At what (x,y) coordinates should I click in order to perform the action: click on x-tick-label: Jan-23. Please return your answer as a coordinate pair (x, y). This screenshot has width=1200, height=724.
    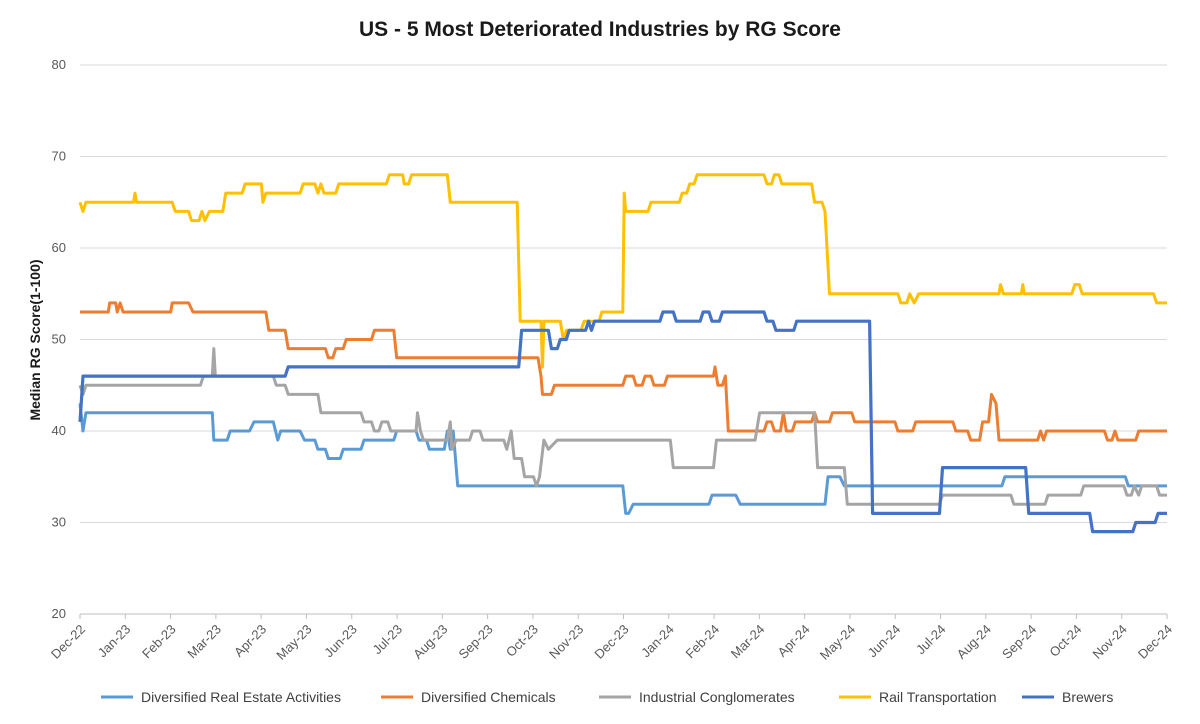
    Looking at the image, I should click on (114, 641).